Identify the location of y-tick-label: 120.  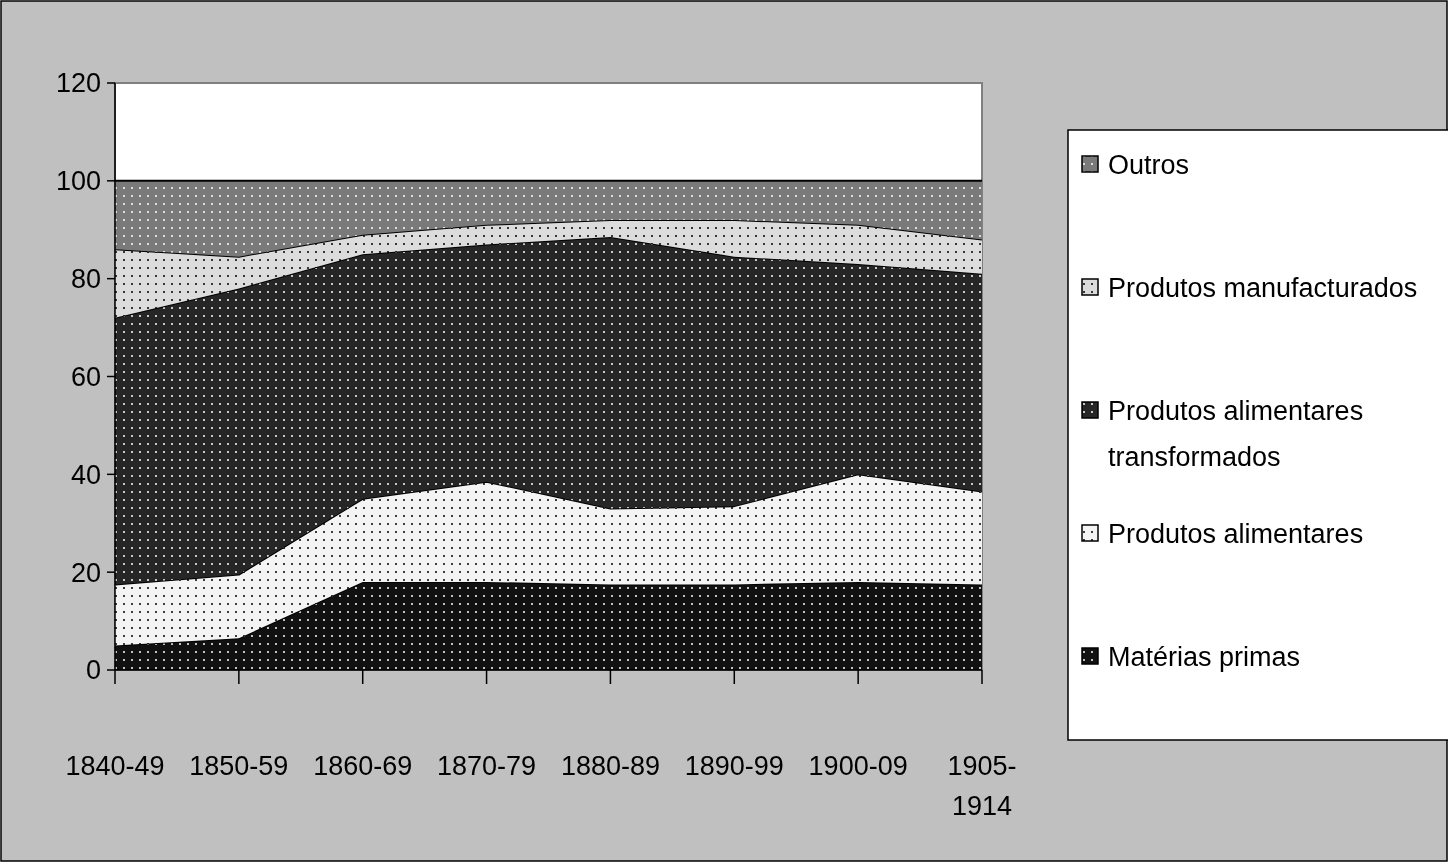
(78, 83).